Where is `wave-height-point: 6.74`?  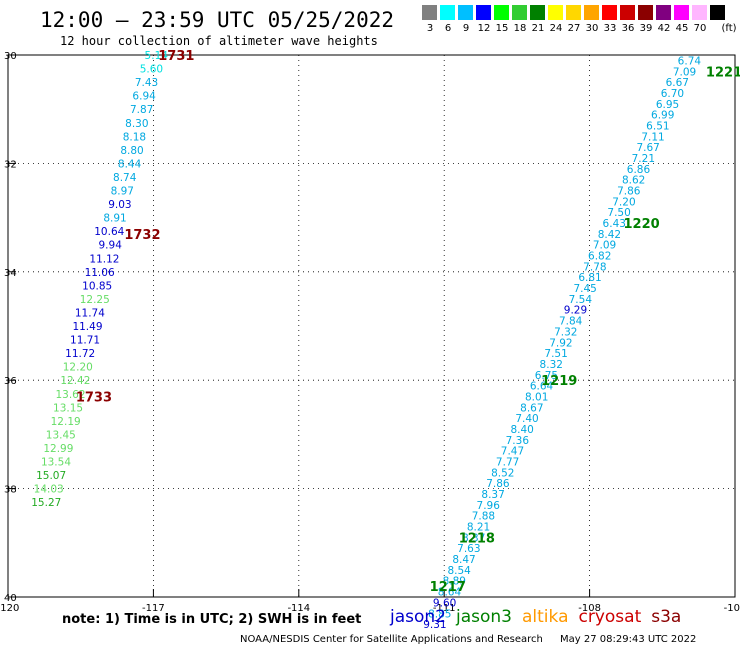
wave-height-point: 6.74 is located at coordinates (690, 61).